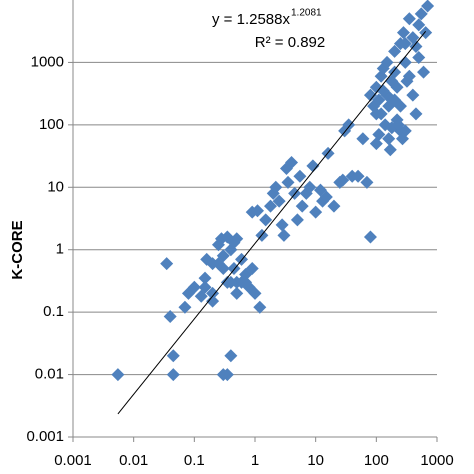  What do you see at coordinates (17, 249) in the screenshot?
I see `y-axis-label: K-CORE` at bounding box center [17, 249].